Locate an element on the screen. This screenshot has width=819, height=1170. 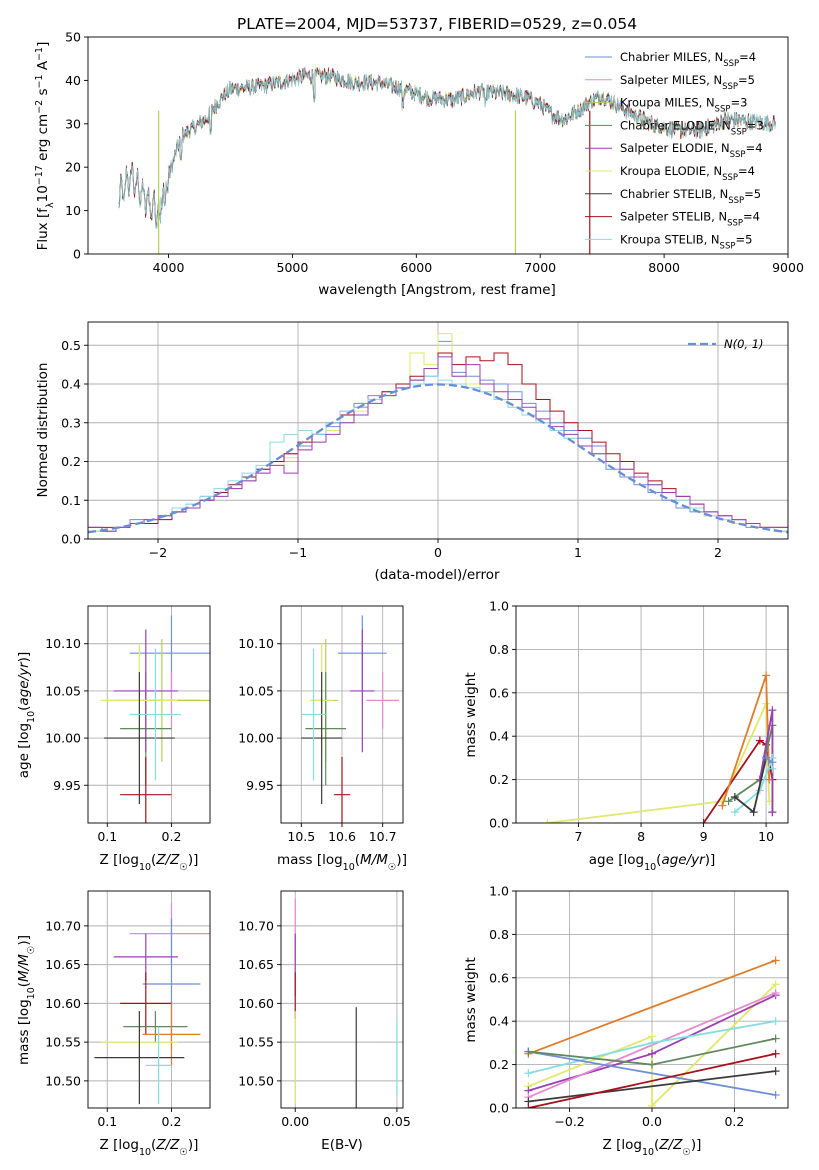
legend-name: Salpeter ELODIE, N is located at coordinates (675, 148).